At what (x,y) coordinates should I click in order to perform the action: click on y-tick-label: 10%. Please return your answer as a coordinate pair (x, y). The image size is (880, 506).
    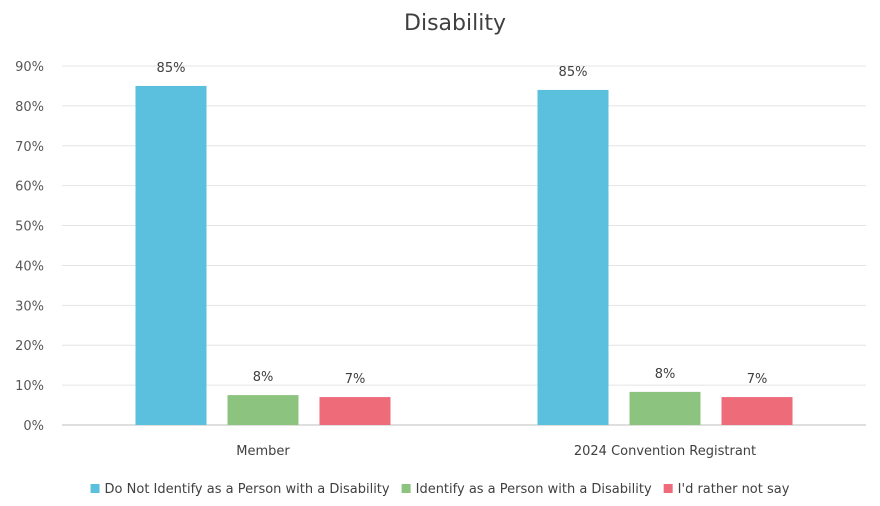
    Looking at the image, I should click on (29, 386).